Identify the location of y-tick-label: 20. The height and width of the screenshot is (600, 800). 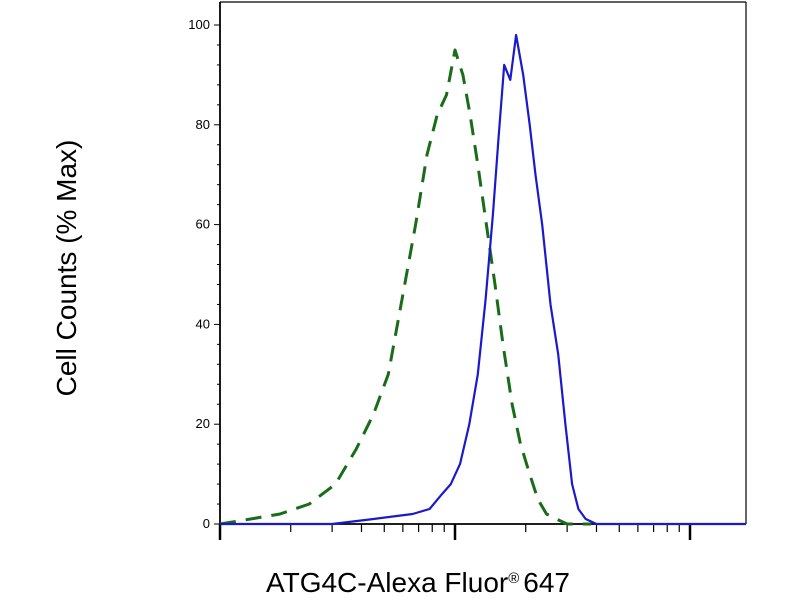
(203, 423).